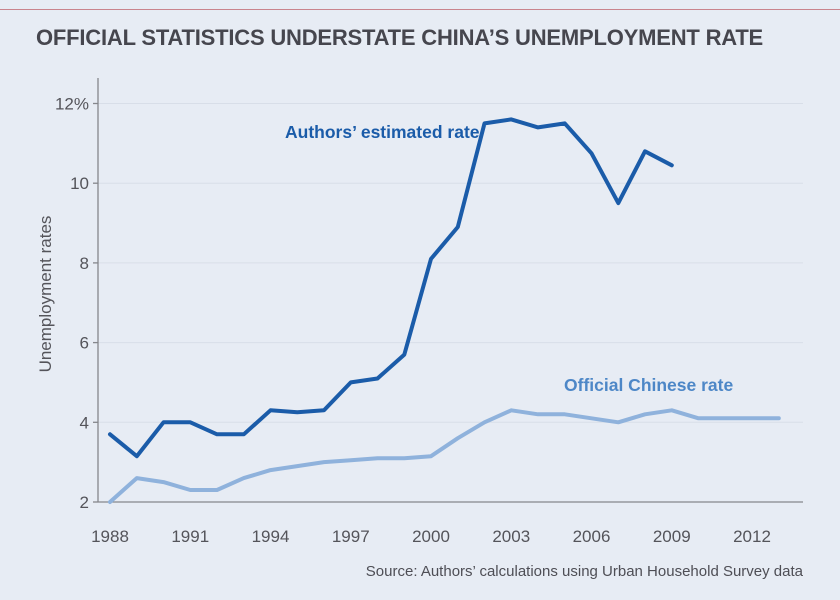  I want to click on x-tick-label: 1994, so click(271, 536).